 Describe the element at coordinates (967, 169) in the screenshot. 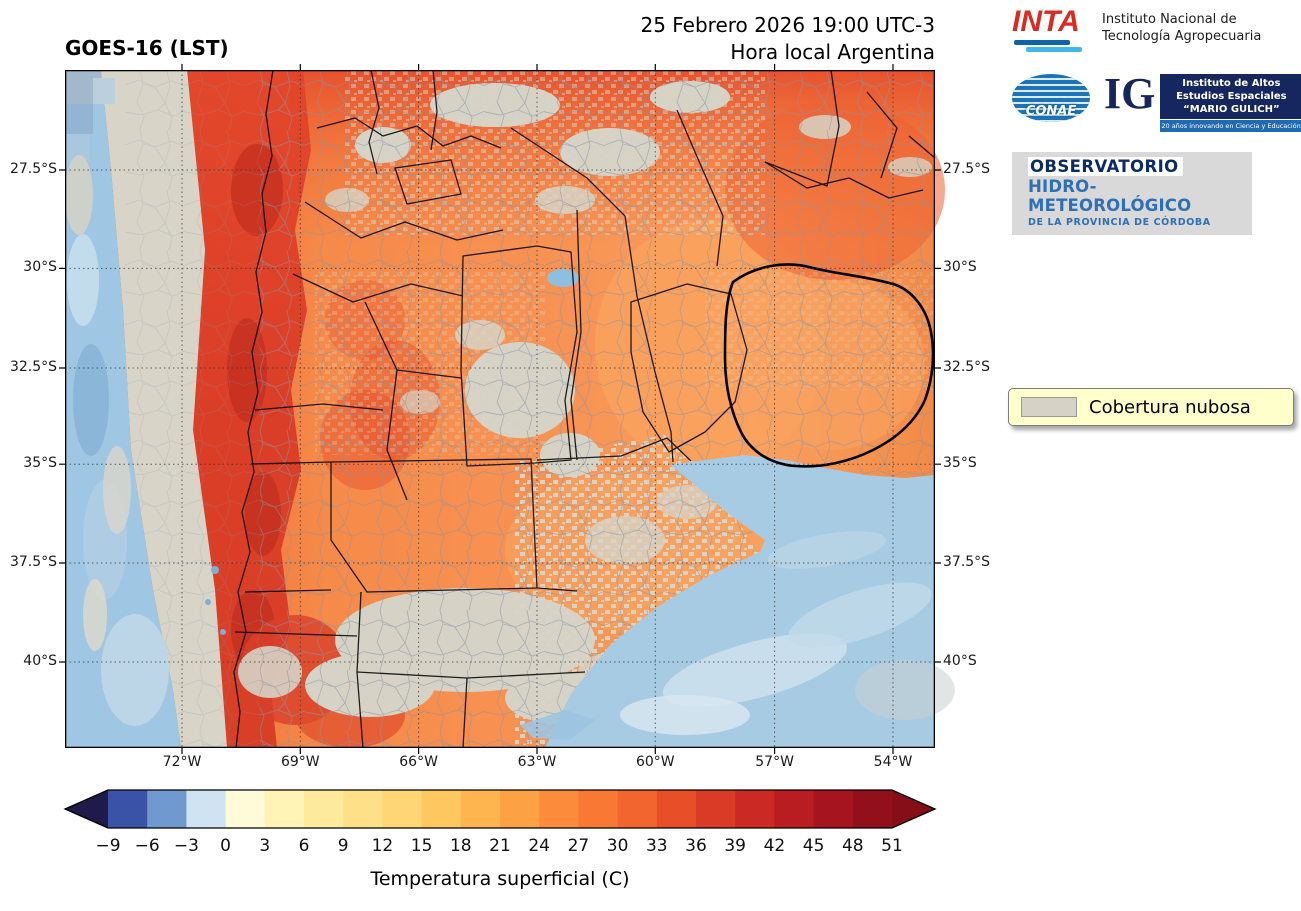

I see `lat-tick-label-right: 27.5°S` at that location.